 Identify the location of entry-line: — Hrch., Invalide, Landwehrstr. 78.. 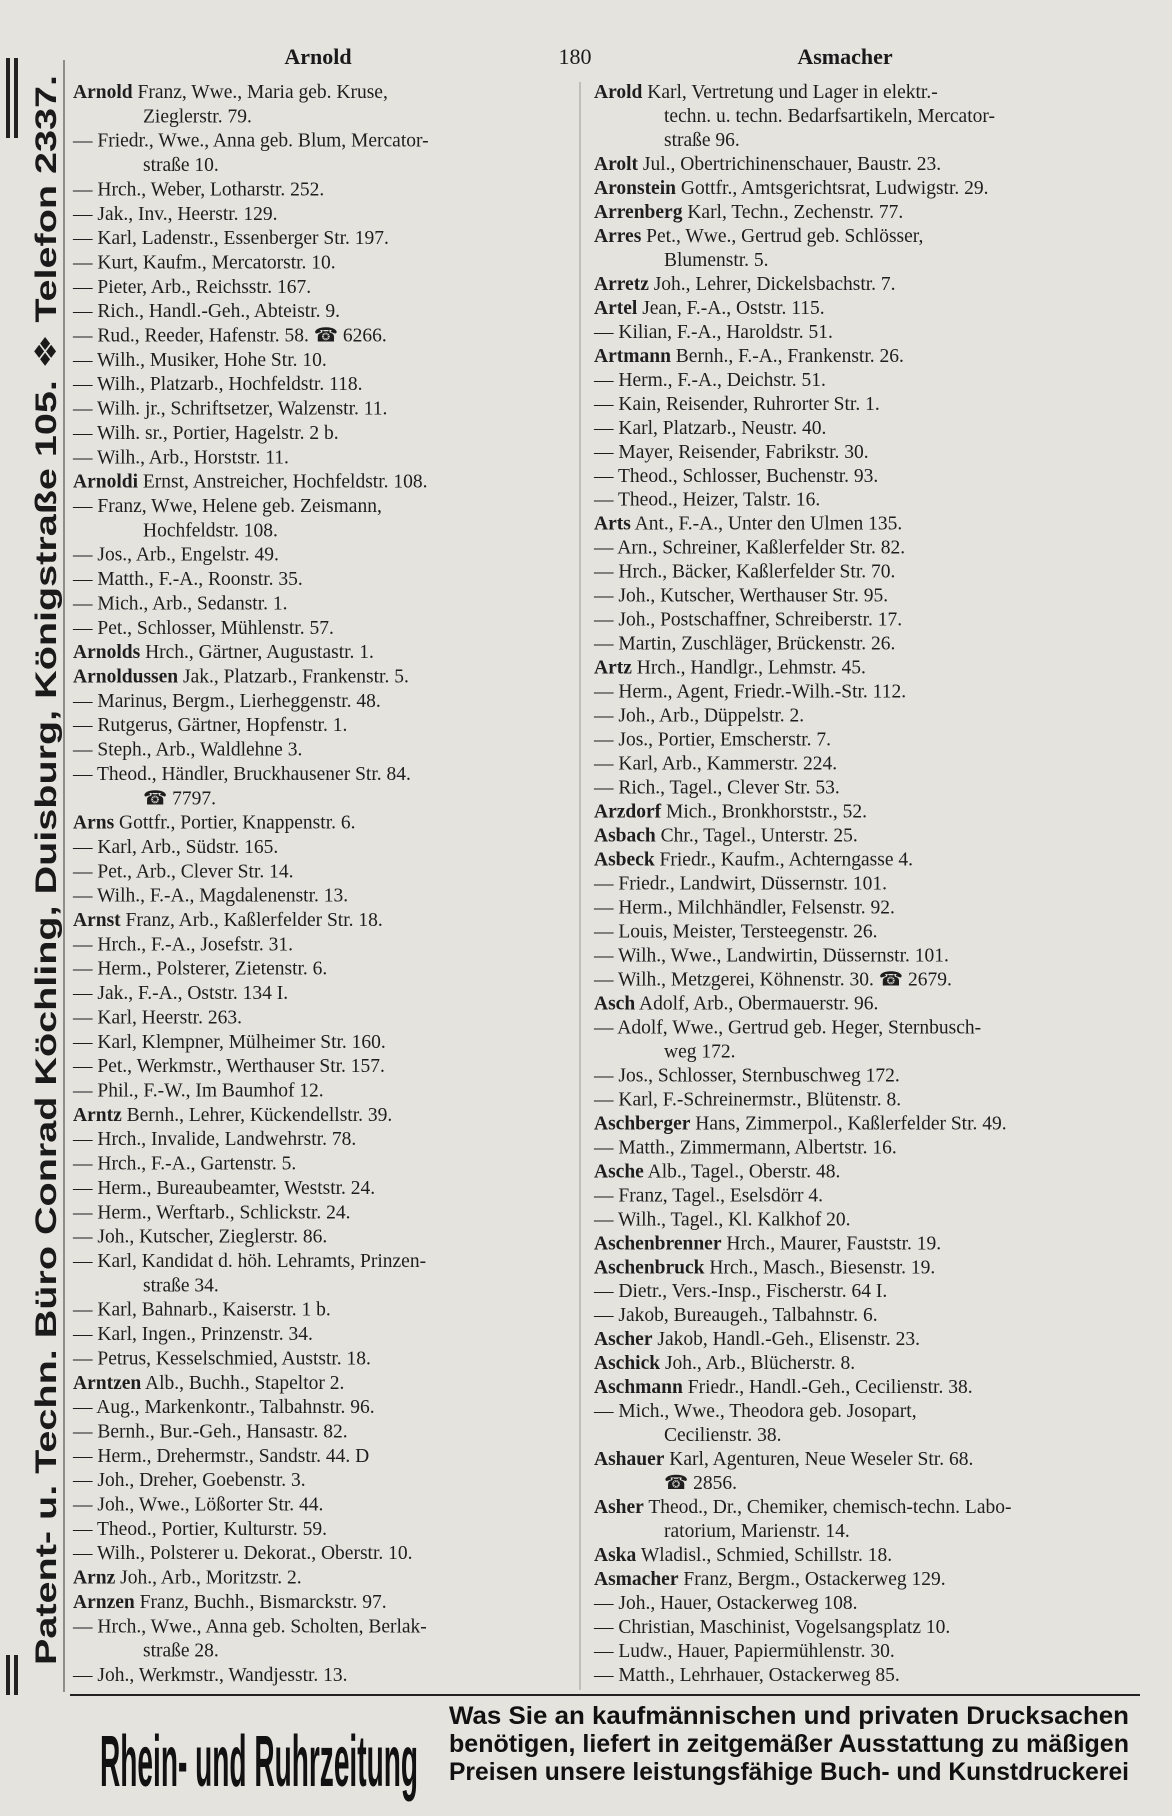
(214, 1139).